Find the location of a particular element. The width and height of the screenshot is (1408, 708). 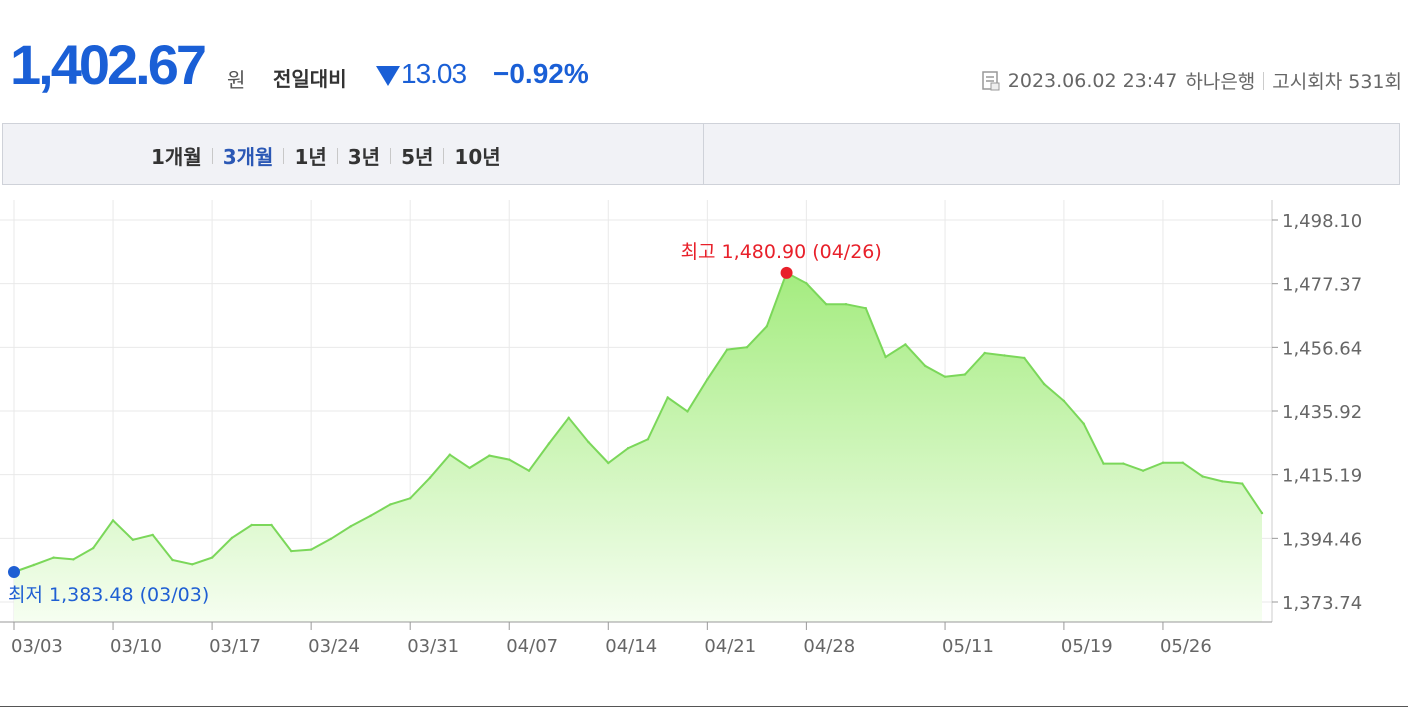

x-tick-label: 03/17 is located at coordinates (235, 646).